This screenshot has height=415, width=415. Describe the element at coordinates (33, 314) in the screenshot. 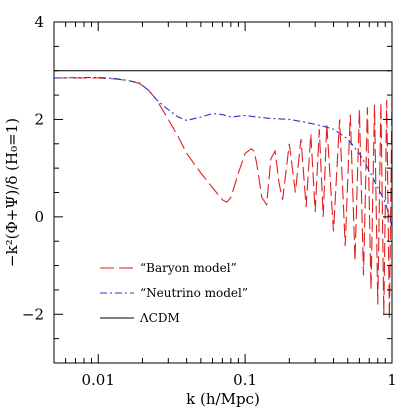

I see `y-tick-label: −2` at that location.